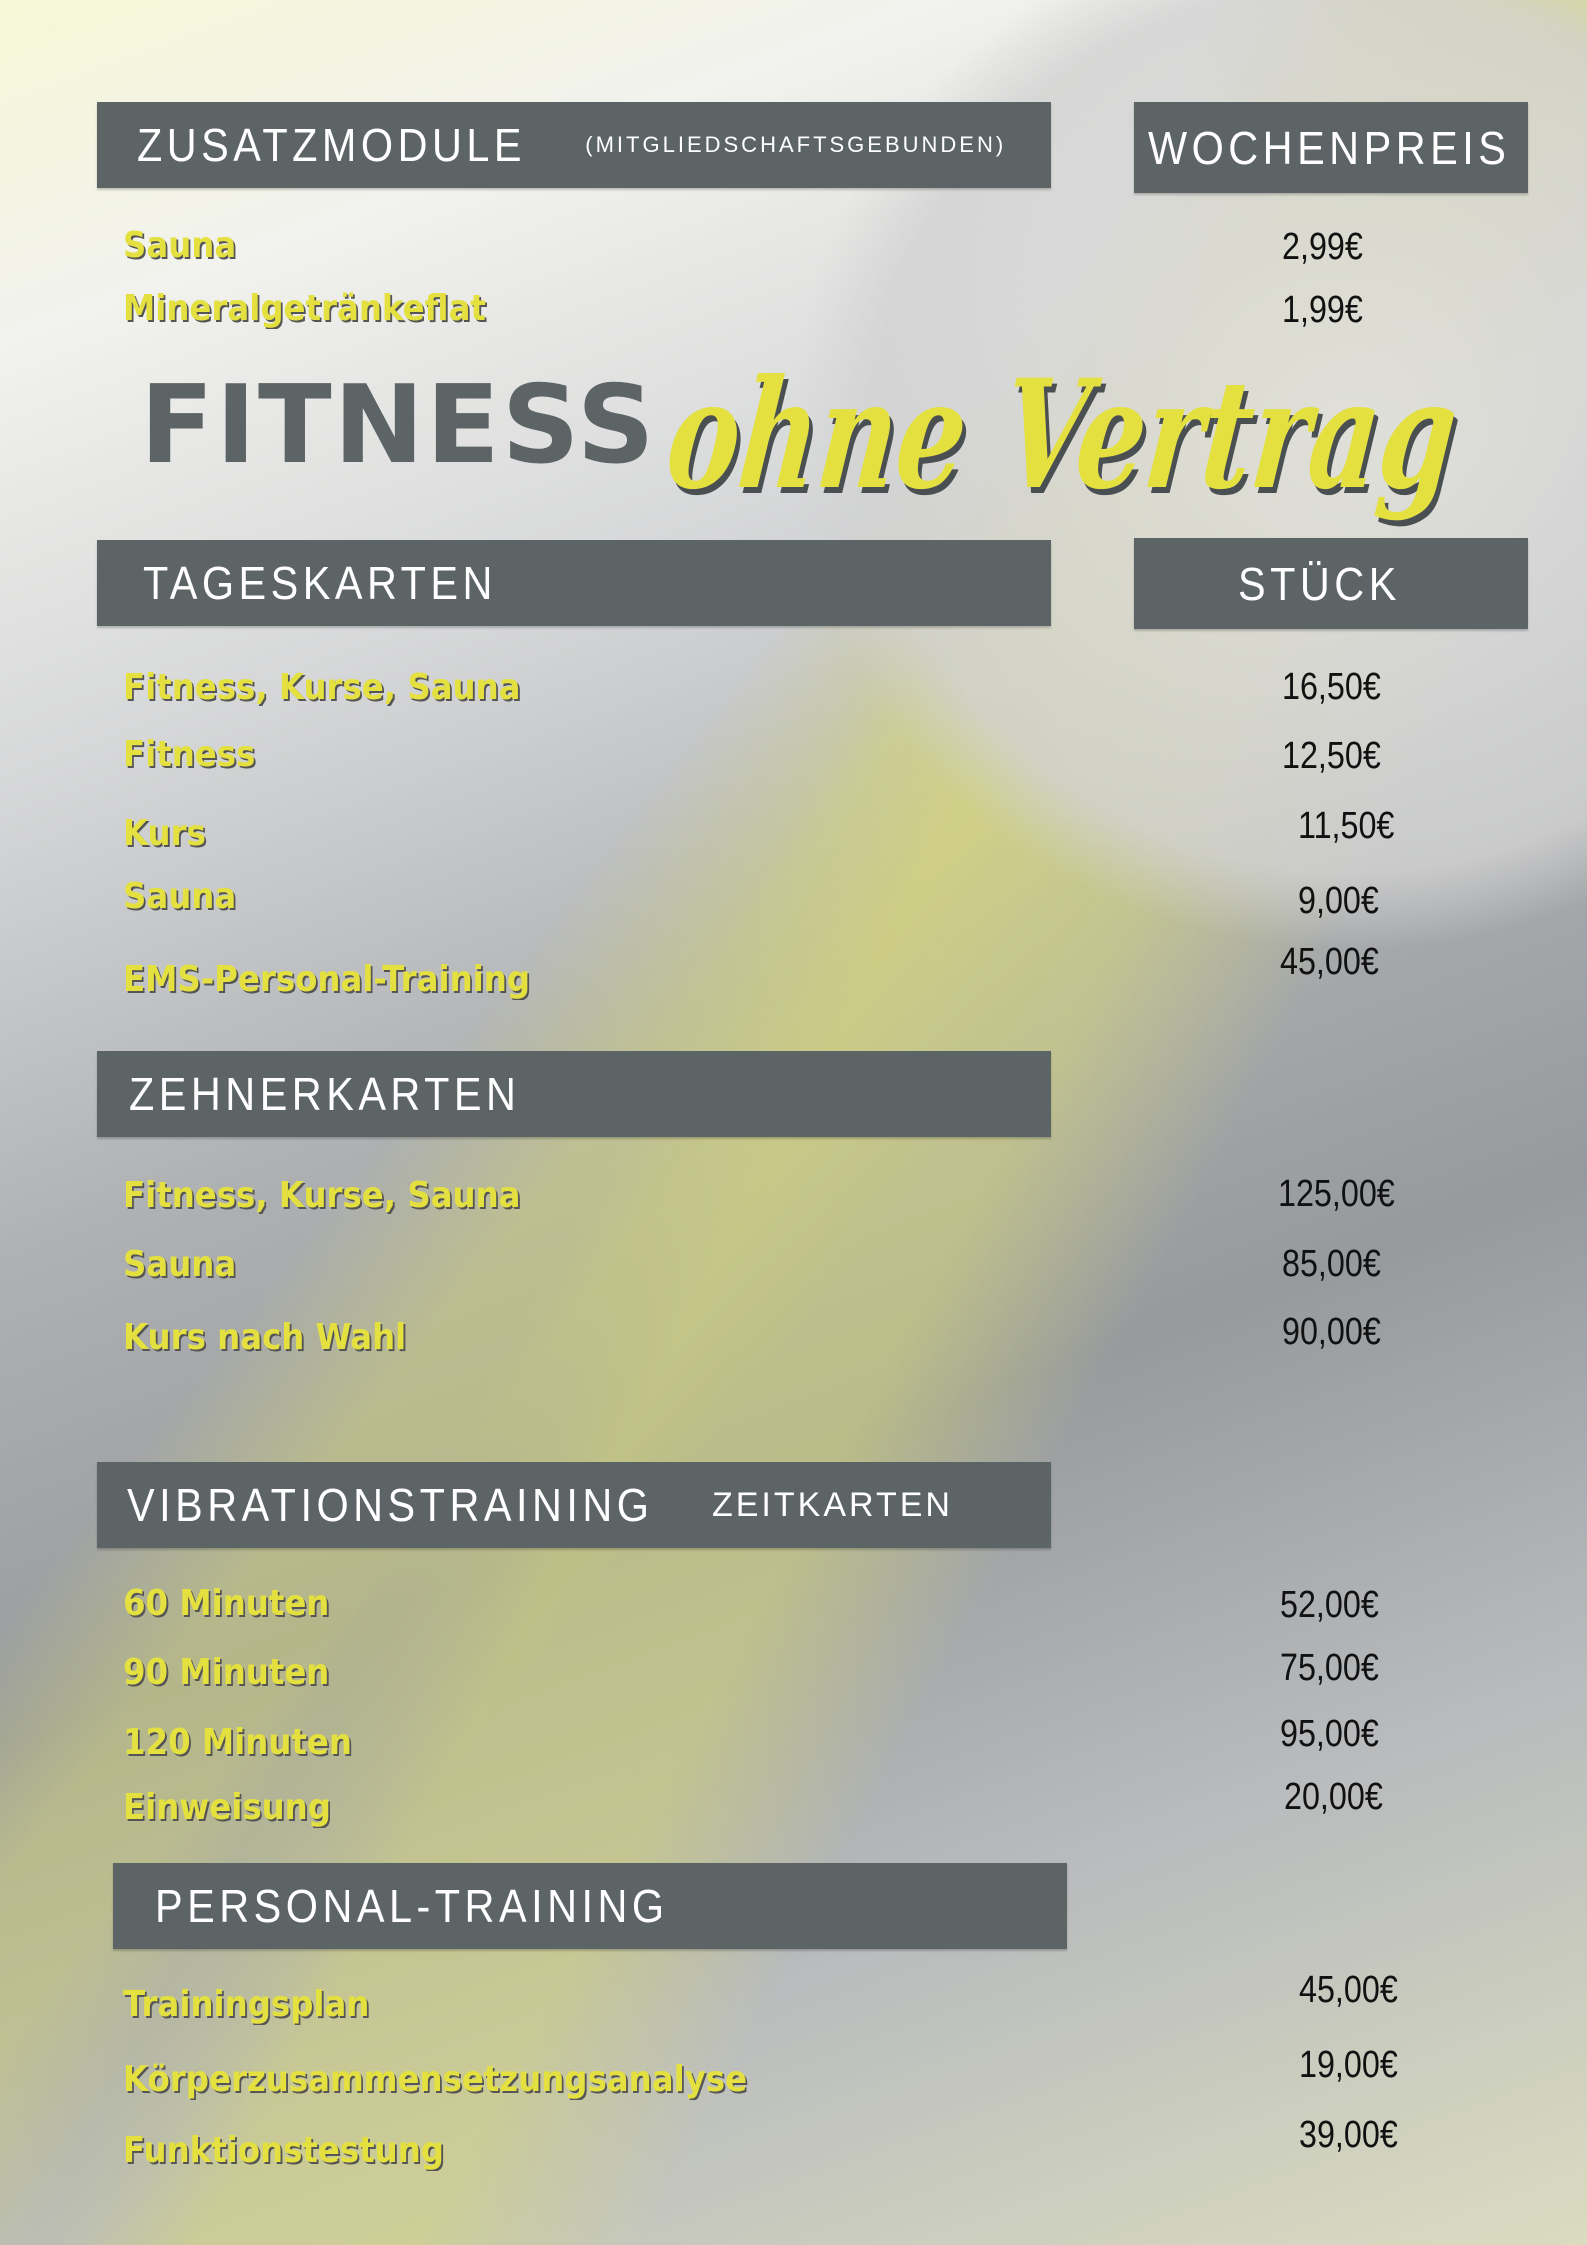 The image size is (1587, 2245). I want to click on item-label: 60 Minuten, so click(226, 1603).